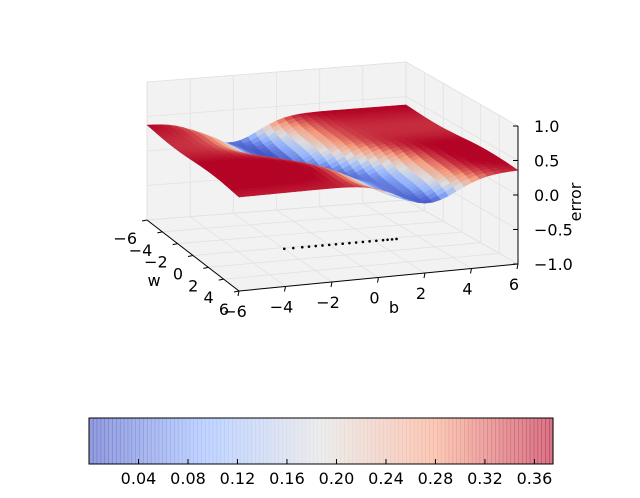 The image size is (640, 498). Describe the element at coordinates (394, 307) in the screenshot. I see `y-axis-label: b` at that location.